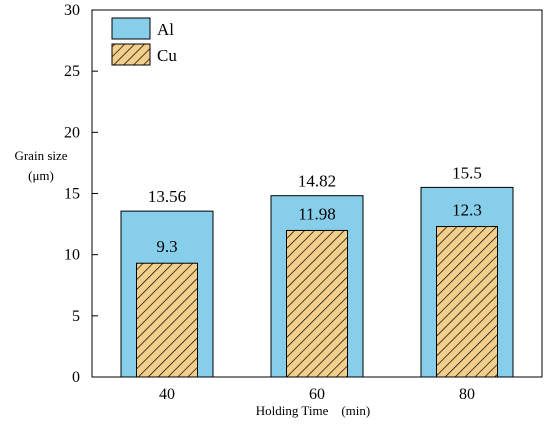  I want to click on x-axis: 40 60 80, so click(317, 394).